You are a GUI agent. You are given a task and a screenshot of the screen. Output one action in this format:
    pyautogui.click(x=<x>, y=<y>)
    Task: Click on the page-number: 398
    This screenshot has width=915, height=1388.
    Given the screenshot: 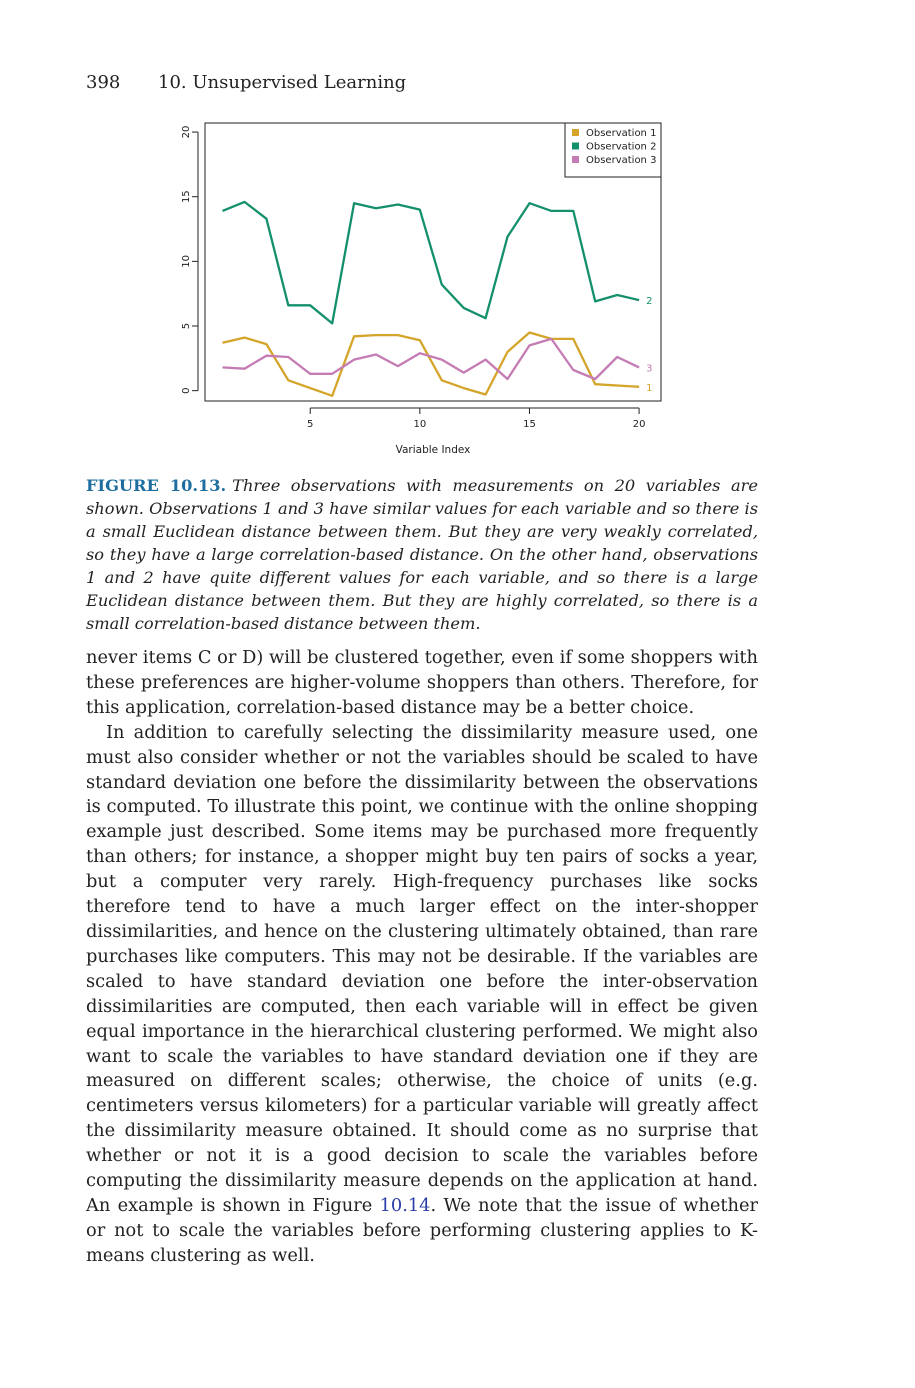 What is the action you would take?
    pyautogui.click(x=103, y=82)
    